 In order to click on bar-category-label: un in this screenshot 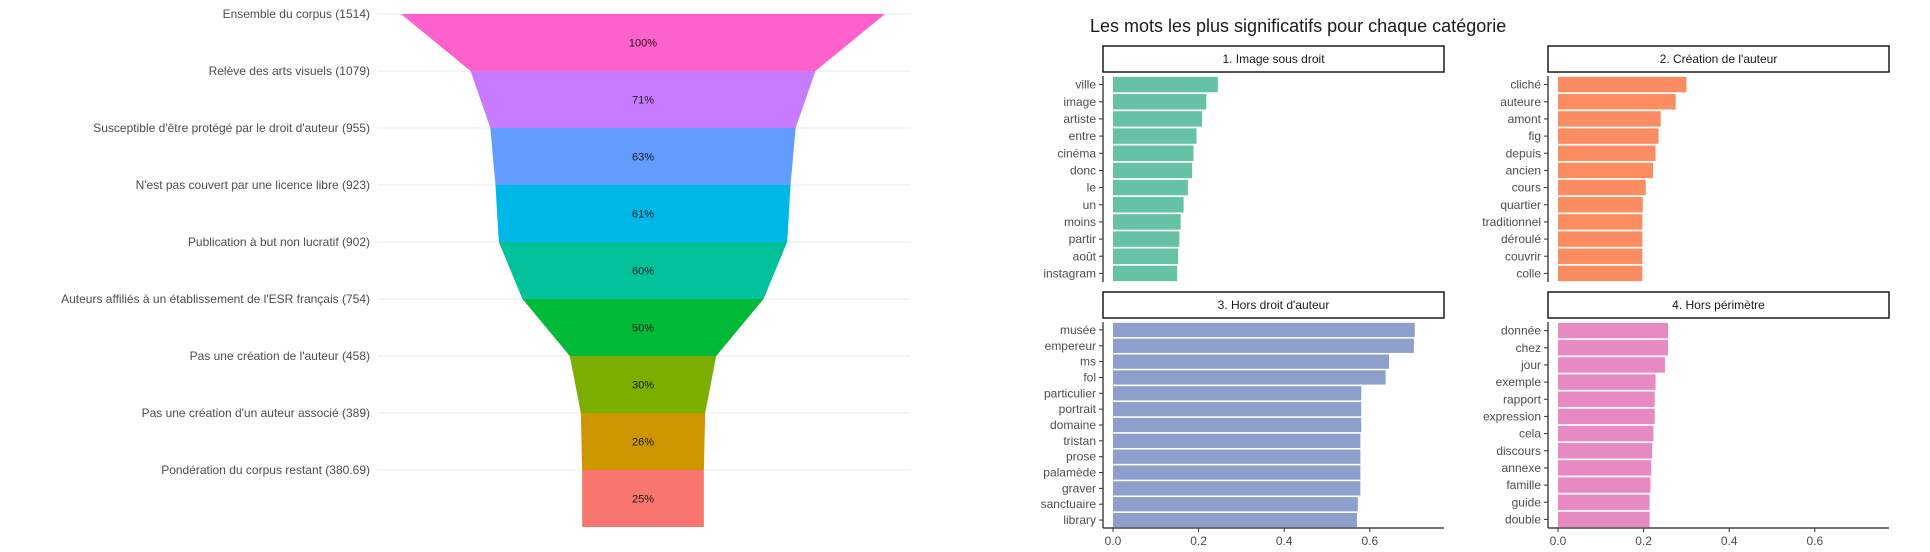, I will do `click(1089, 205)`.